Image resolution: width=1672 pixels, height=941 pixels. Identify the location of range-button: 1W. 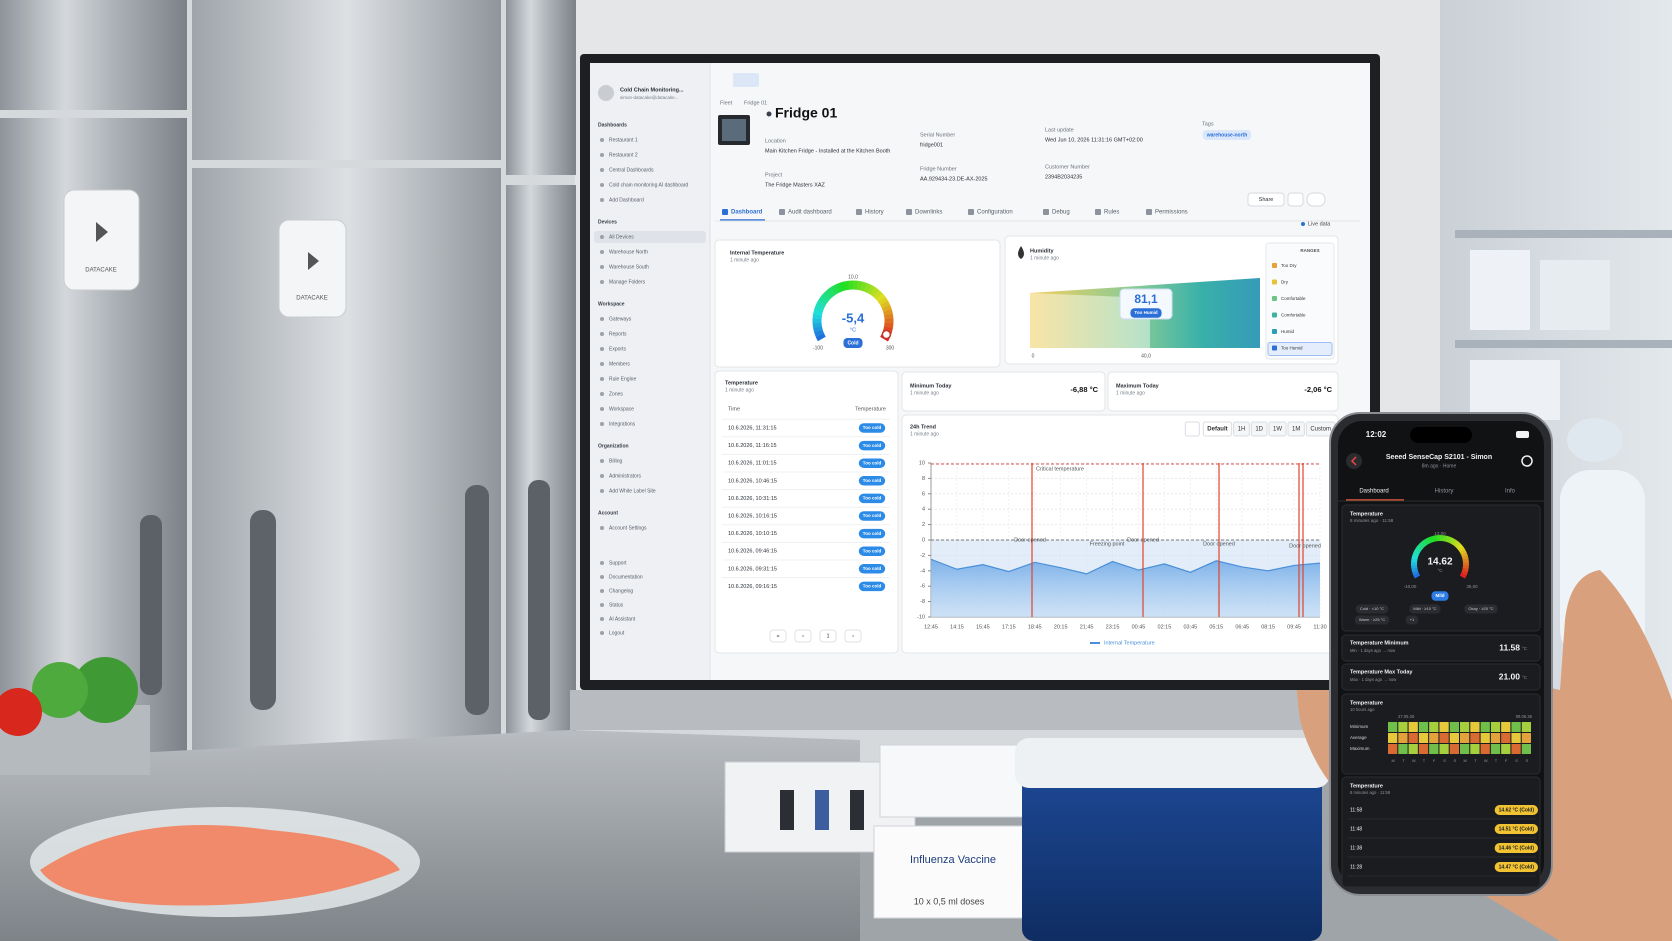
(1277, 430).